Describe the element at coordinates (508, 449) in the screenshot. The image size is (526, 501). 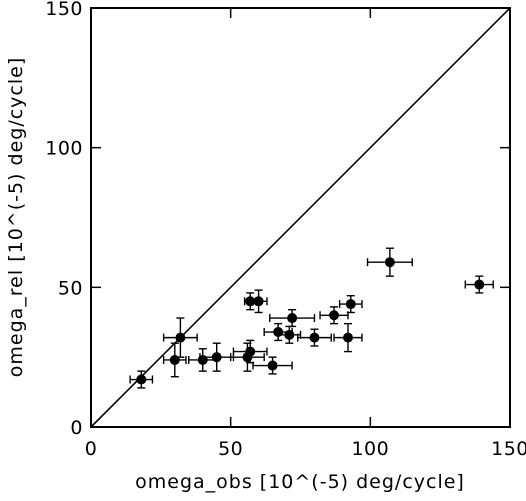
I see `x-tick-label: 150` at that location.